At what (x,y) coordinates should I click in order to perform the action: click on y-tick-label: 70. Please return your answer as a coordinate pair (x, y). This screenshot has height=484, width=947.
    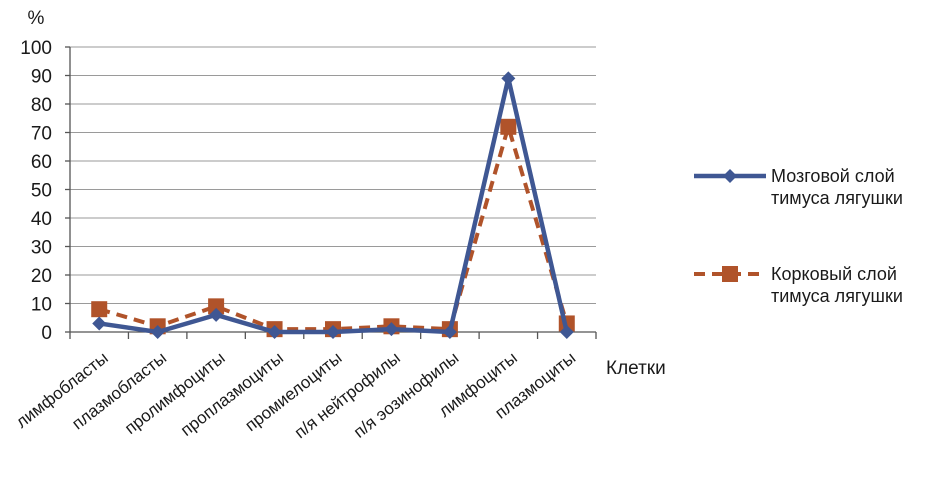
    Looking at the image, I should click on (41, 134).